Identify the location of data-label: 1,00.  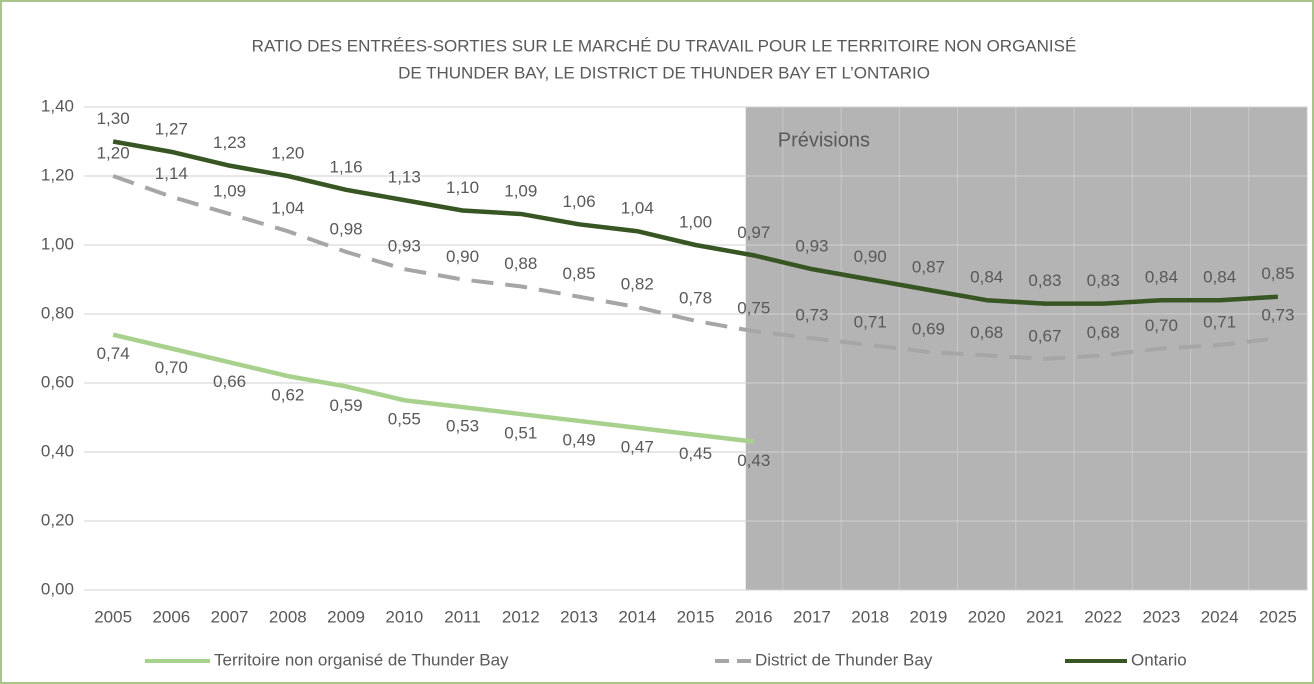
(695, 221).